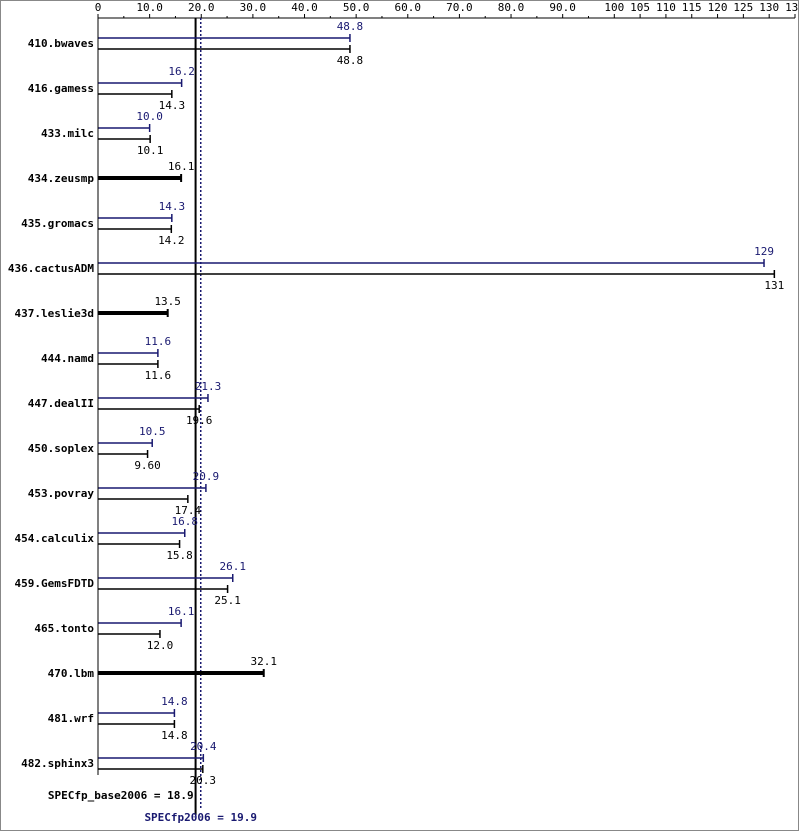  Describe the element at coordinates (792, 7) in the screenshot. I see `x-tick-label: 135` at that location.